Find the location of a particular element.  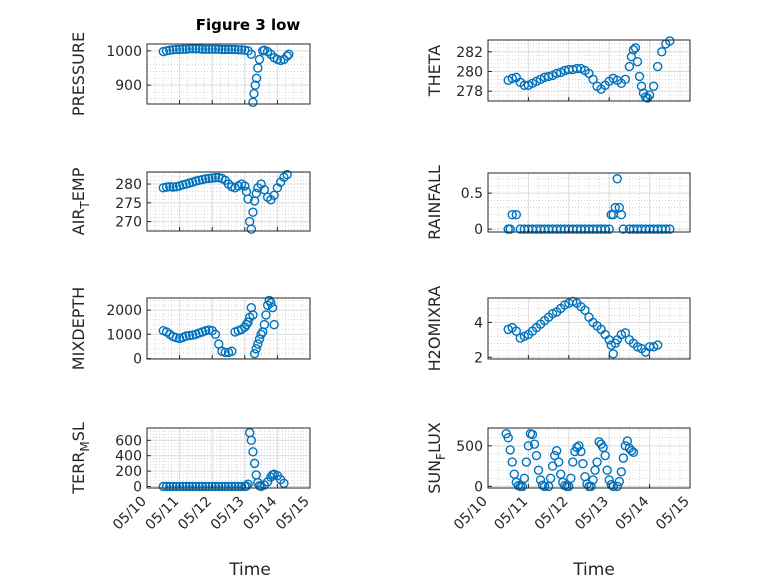

y-tick-label: 4 is located at coordinates (478, 323).